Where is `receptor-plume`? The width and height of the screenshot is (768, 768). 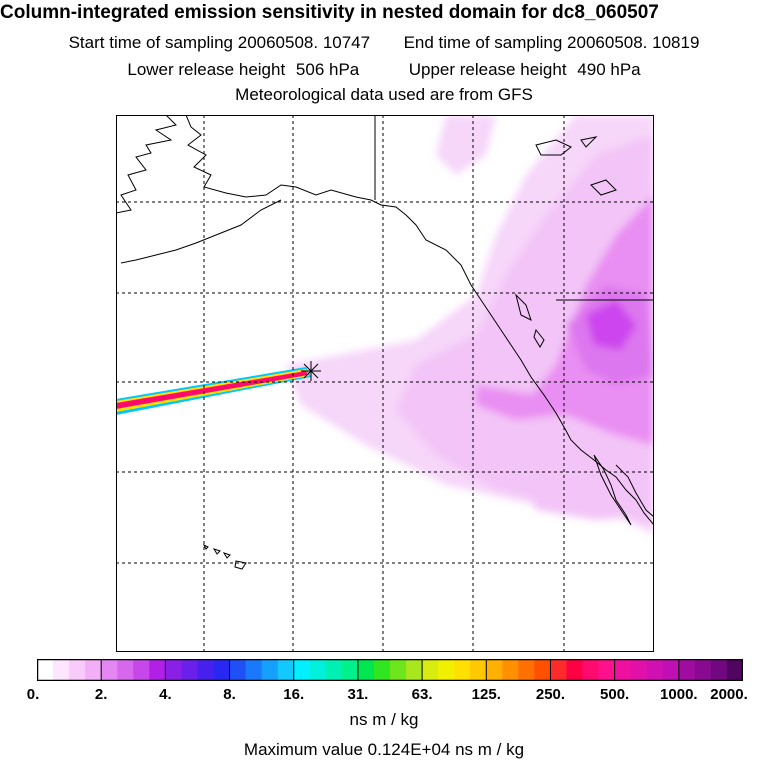
receptor-plume is located at coordinates (213, 391).